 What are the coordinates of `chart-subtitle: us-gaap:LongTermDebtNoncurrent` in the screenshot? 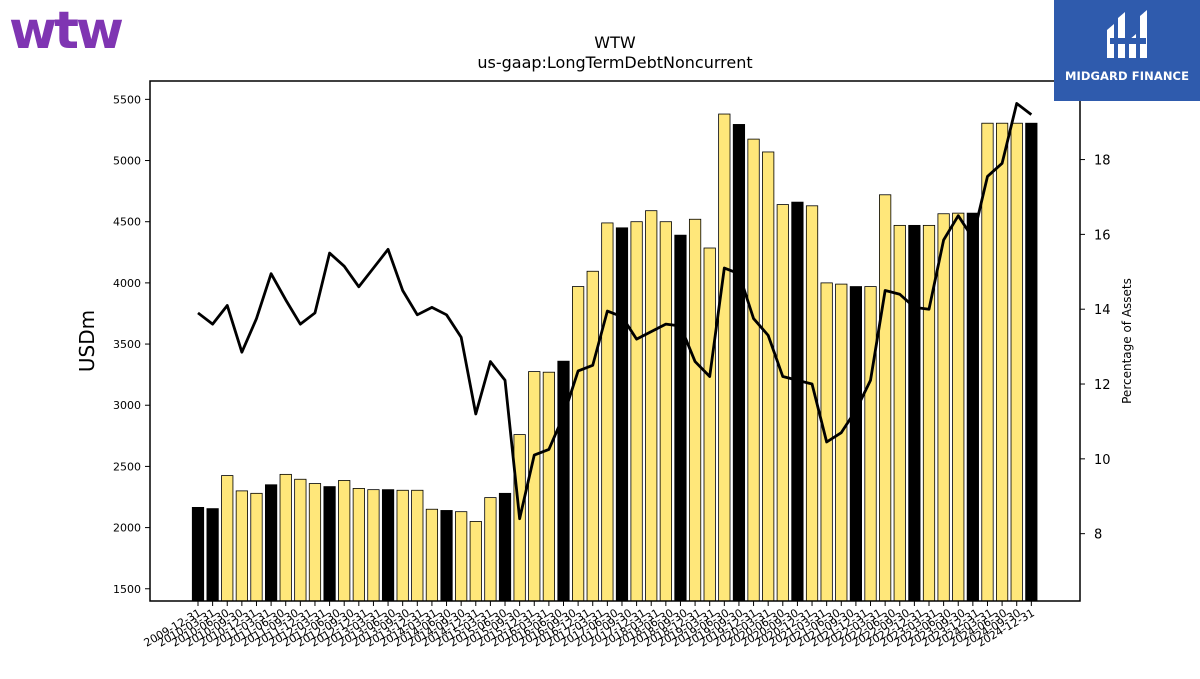 It's located at (614, 62).